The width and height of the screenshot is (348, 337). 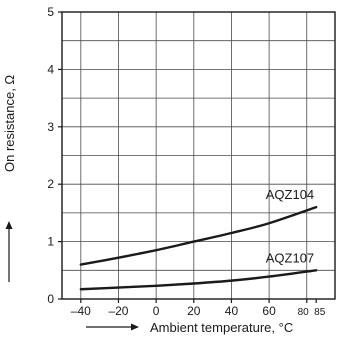 I want to click on y-tick-label: 4, so click(x=50, y=69).